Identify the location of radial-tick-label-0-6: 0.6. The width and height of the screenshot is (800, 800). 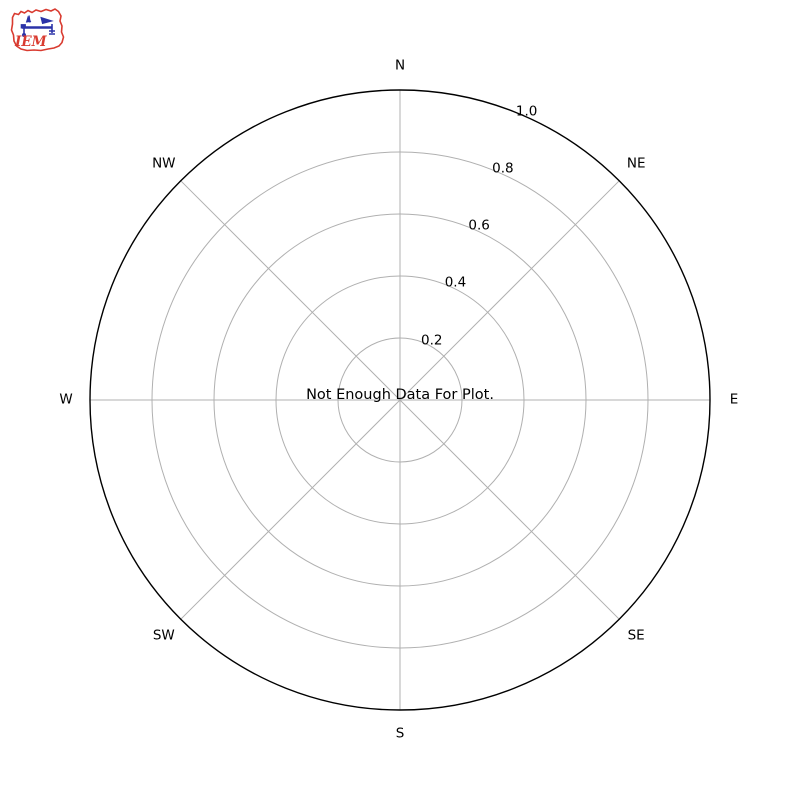
(479, 225).